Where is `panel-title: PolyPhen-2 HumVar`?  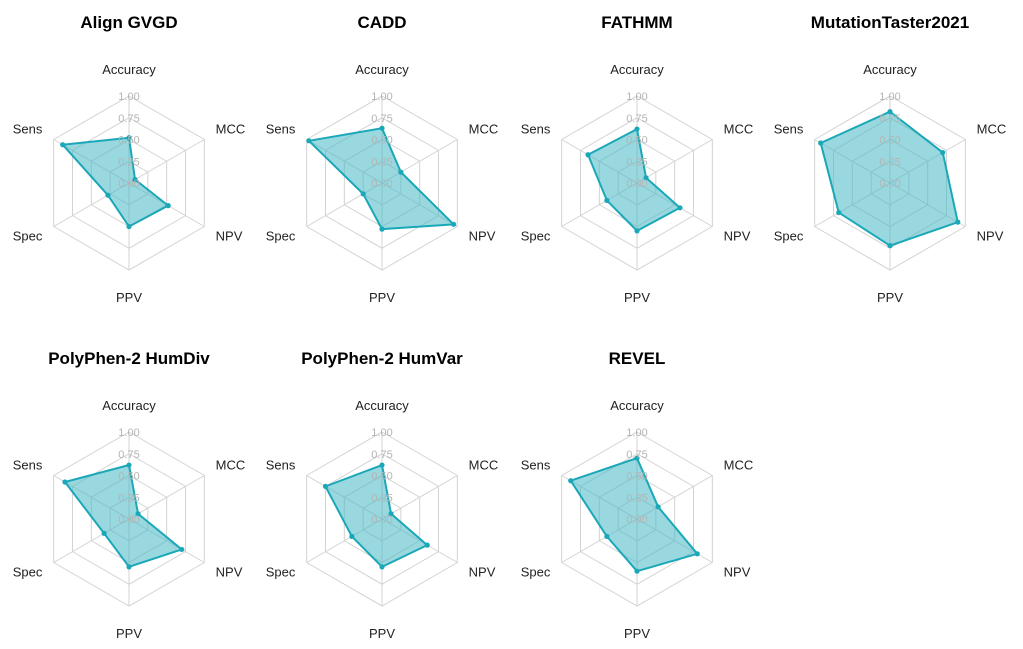 panel-title: PolyPhen-2 HumVar is located at coordinates (382, 358).